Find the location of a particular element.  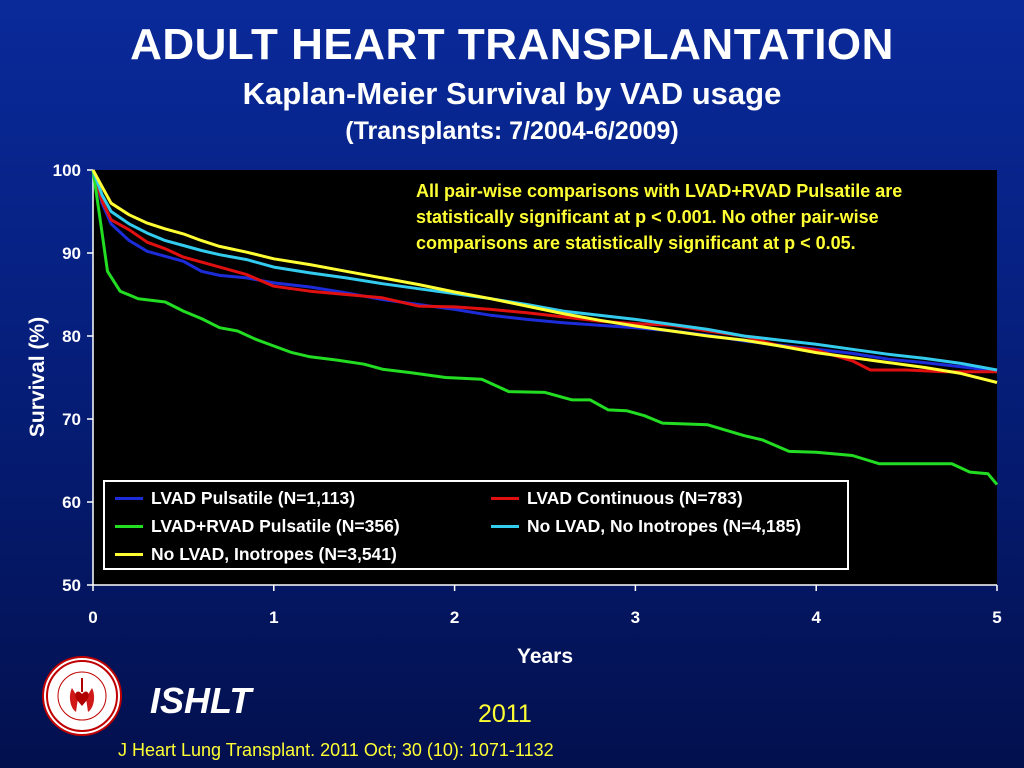

x-tick-label: 5 is located at coordinates (996, 617).